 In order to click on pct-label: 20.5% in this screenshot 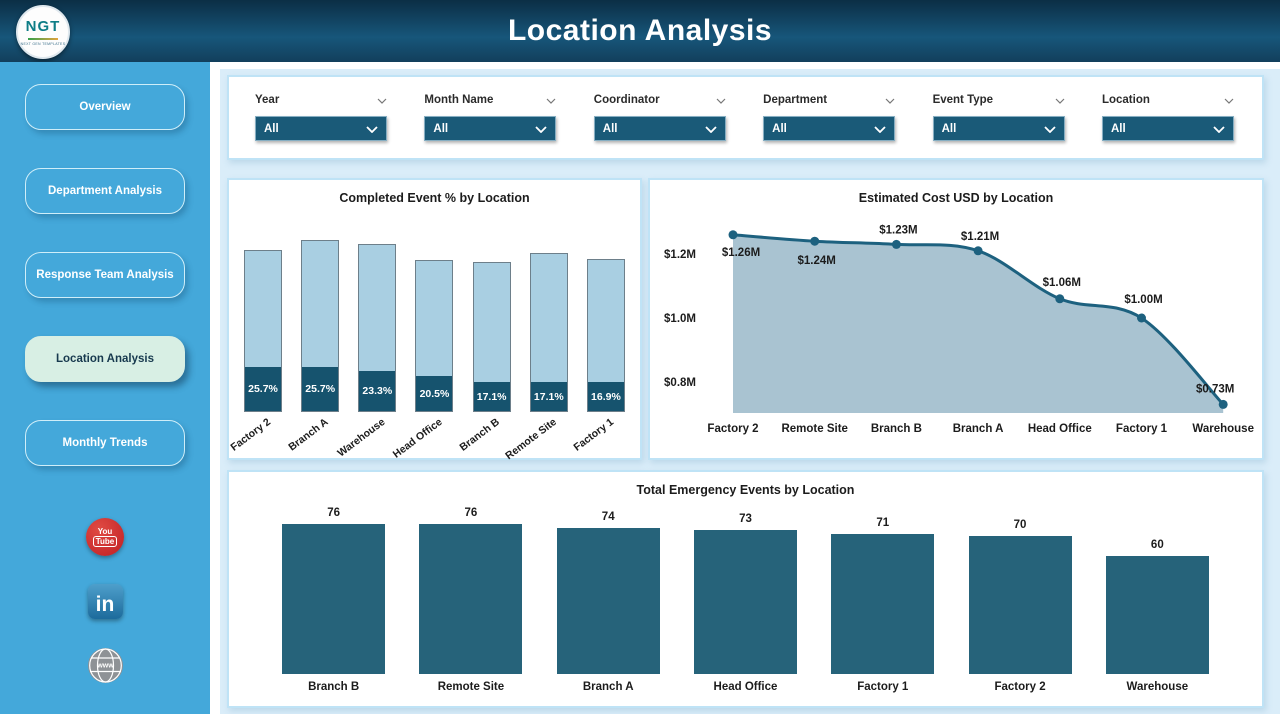, I will do `click(434, 393)`.